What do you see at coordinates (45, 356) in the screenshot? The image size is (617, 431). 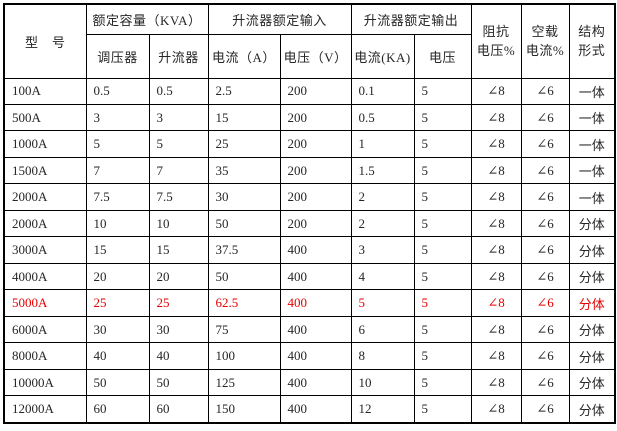 I see `model-cell: 8000A` at bounding box center [45, 356].